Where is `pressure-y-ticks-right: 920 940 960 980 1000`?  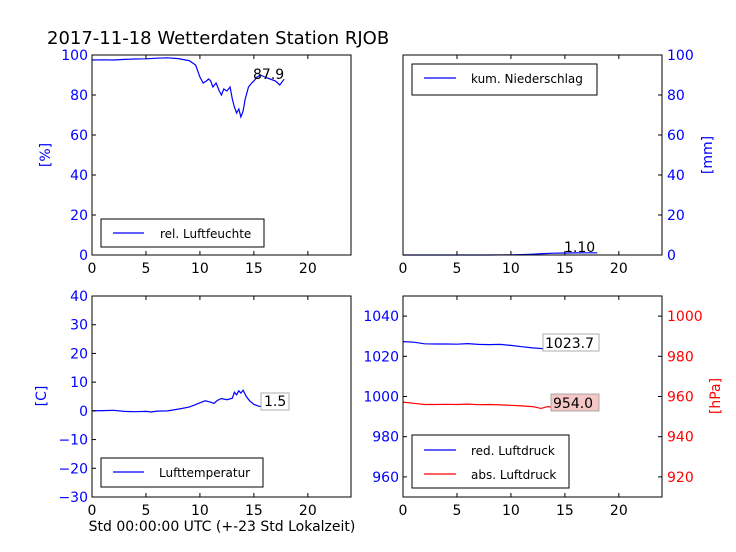 pressure-y-ticks-right: 920 940 960 980 1000 is located at coordinates (680, 397).